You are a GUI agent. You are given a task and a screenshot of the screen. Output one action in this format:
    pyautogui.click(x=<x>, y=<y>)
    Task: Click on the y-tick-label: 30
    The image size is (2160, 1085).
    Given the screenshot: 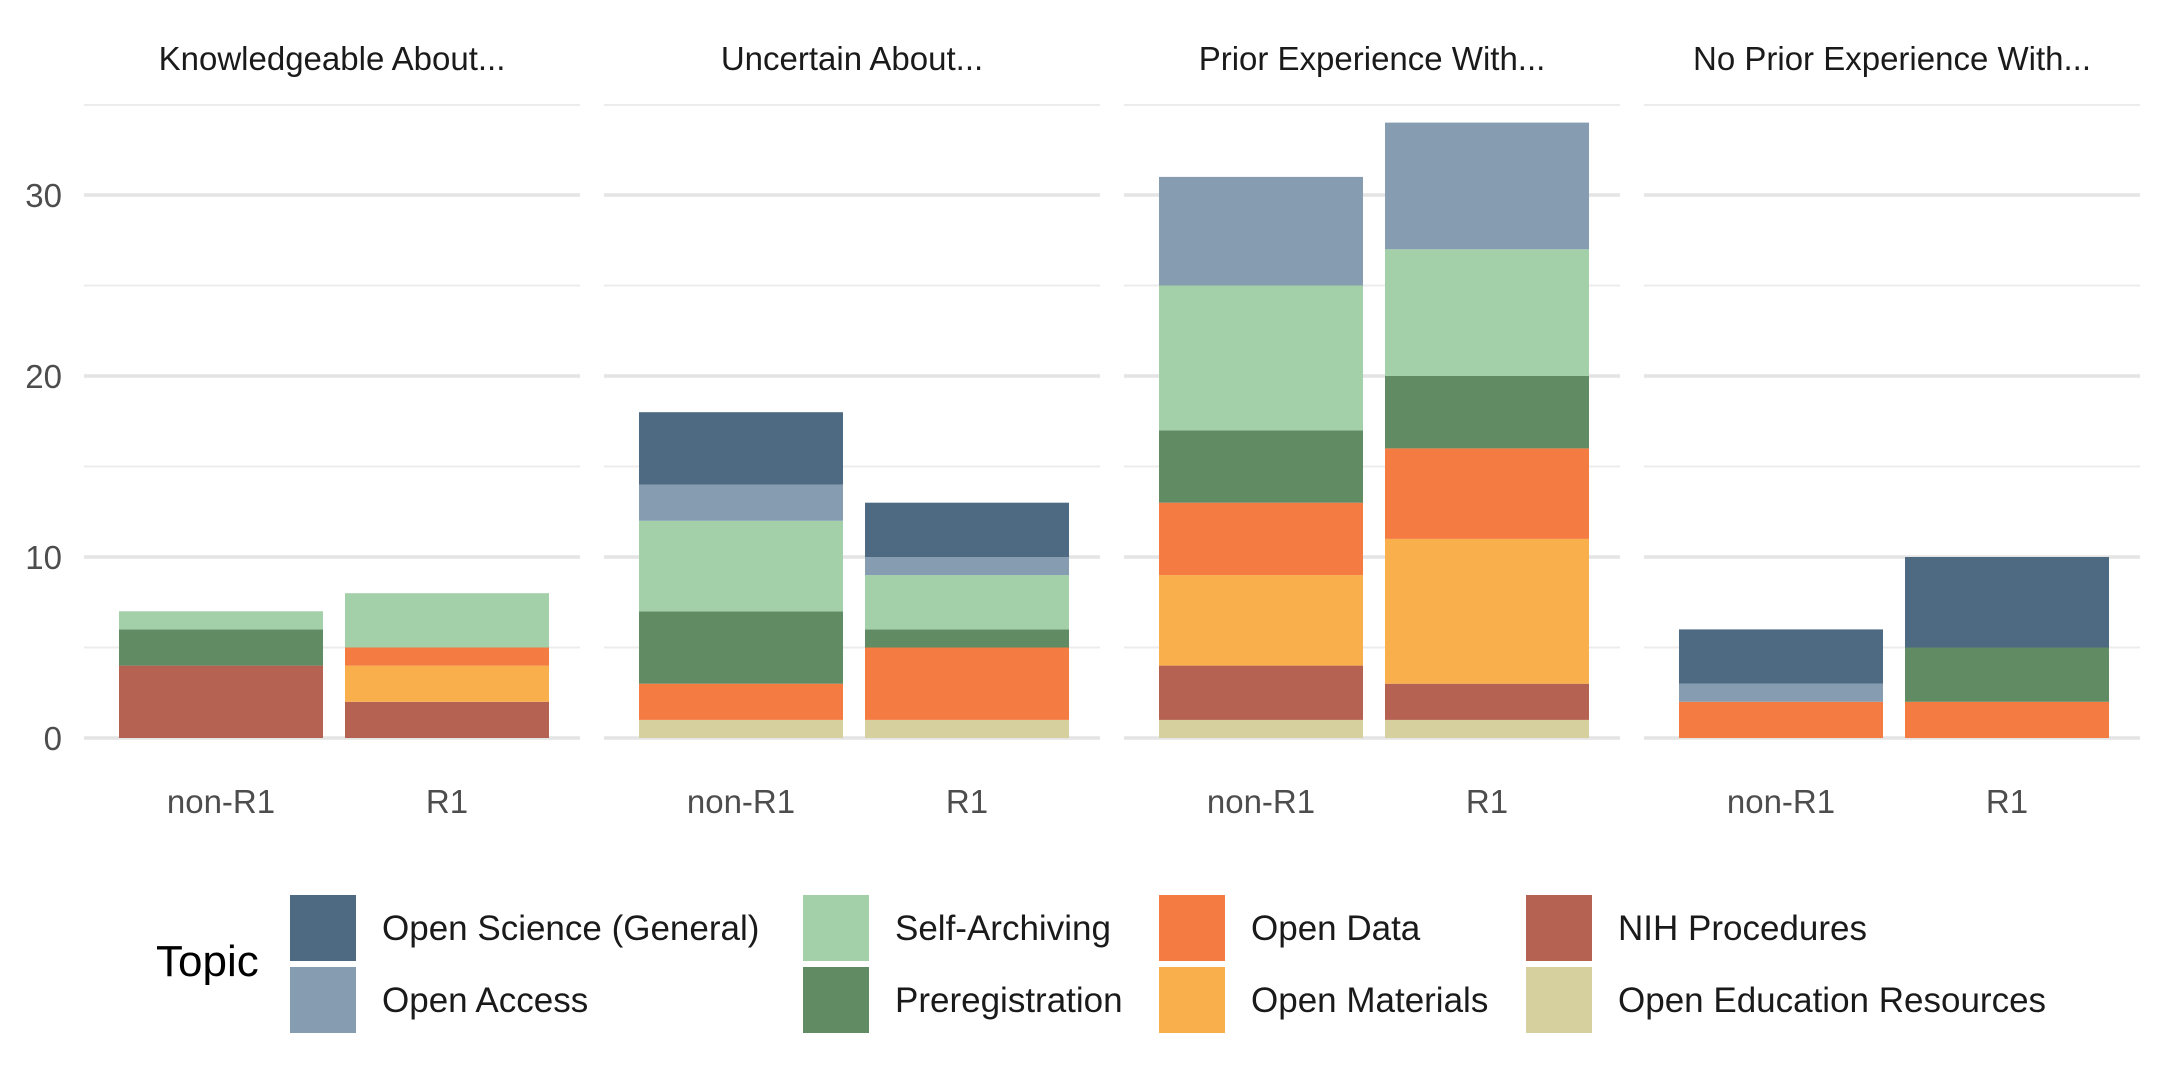 What is the action you would take?
    pyautogui.click(x=43, y=195)
    